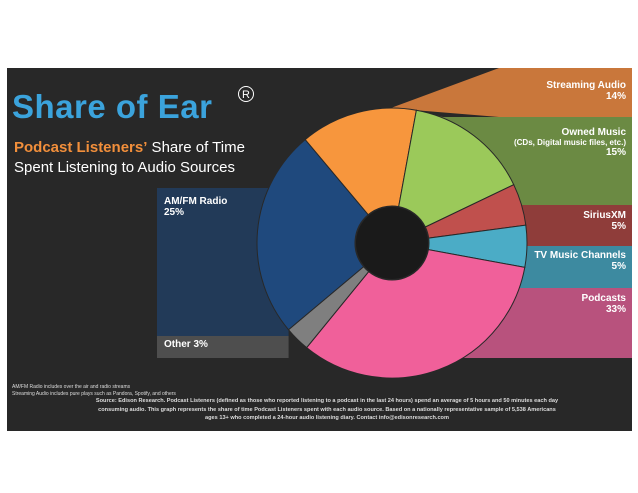  I want to click on label-streaming-audio: Streaming Audio 14%, so click(586, 91).